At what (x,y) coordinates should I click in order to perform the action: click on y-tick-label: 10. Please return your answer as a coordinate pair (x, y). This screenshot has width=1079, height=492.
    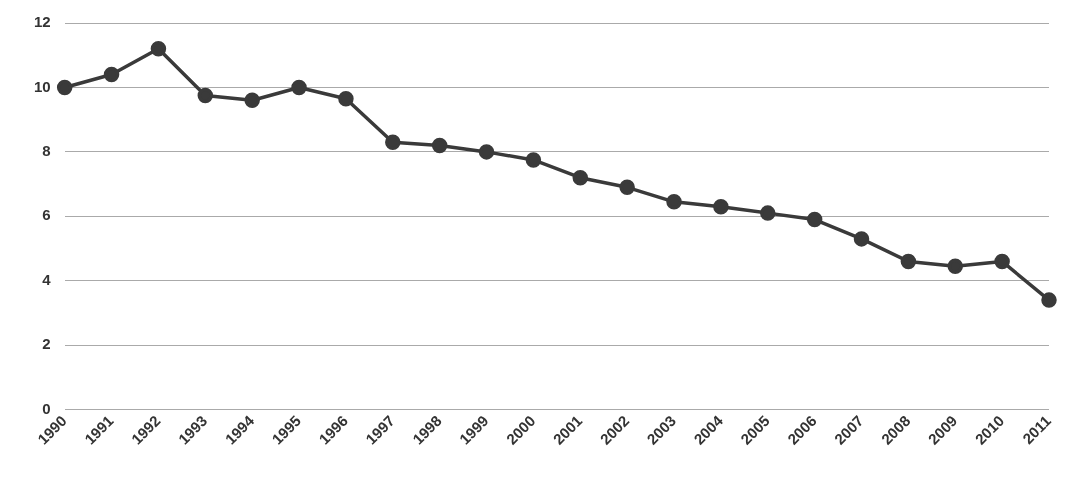
    Looking at the image, I should click on (42, 86).